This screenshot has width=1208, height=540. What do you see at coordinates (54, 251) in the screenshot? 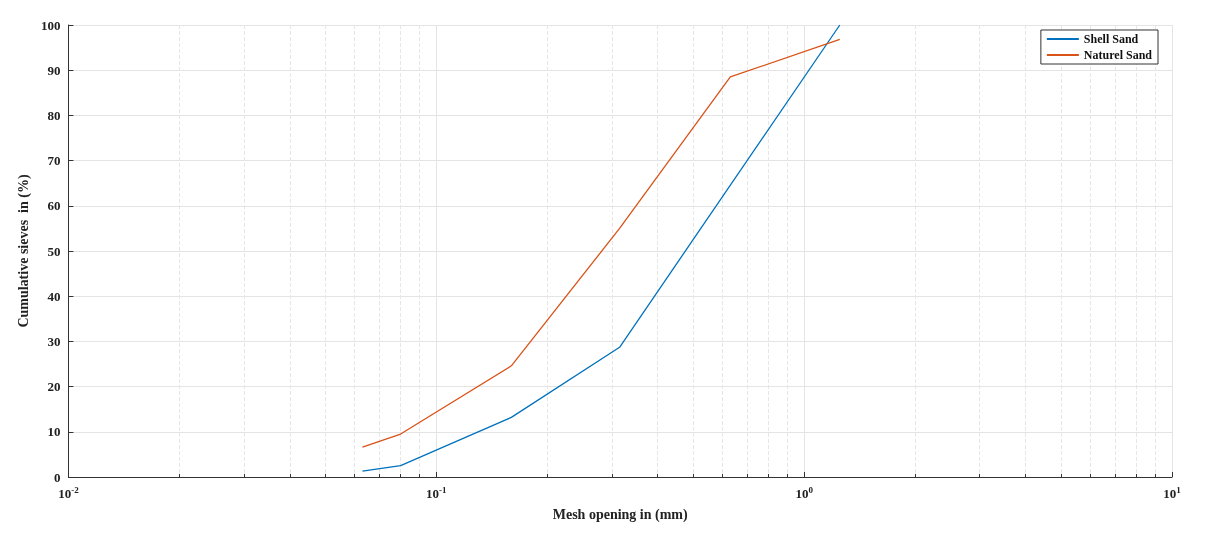
I see `y-tick-label: 50` at bounding box center [54, 251].